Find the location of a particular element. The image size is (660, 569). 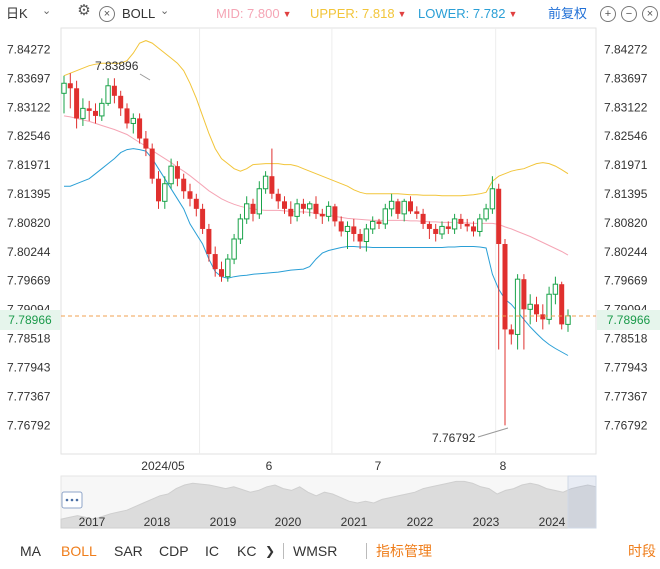

gear-icon: ⚙ is located at coordinates (84, 10).